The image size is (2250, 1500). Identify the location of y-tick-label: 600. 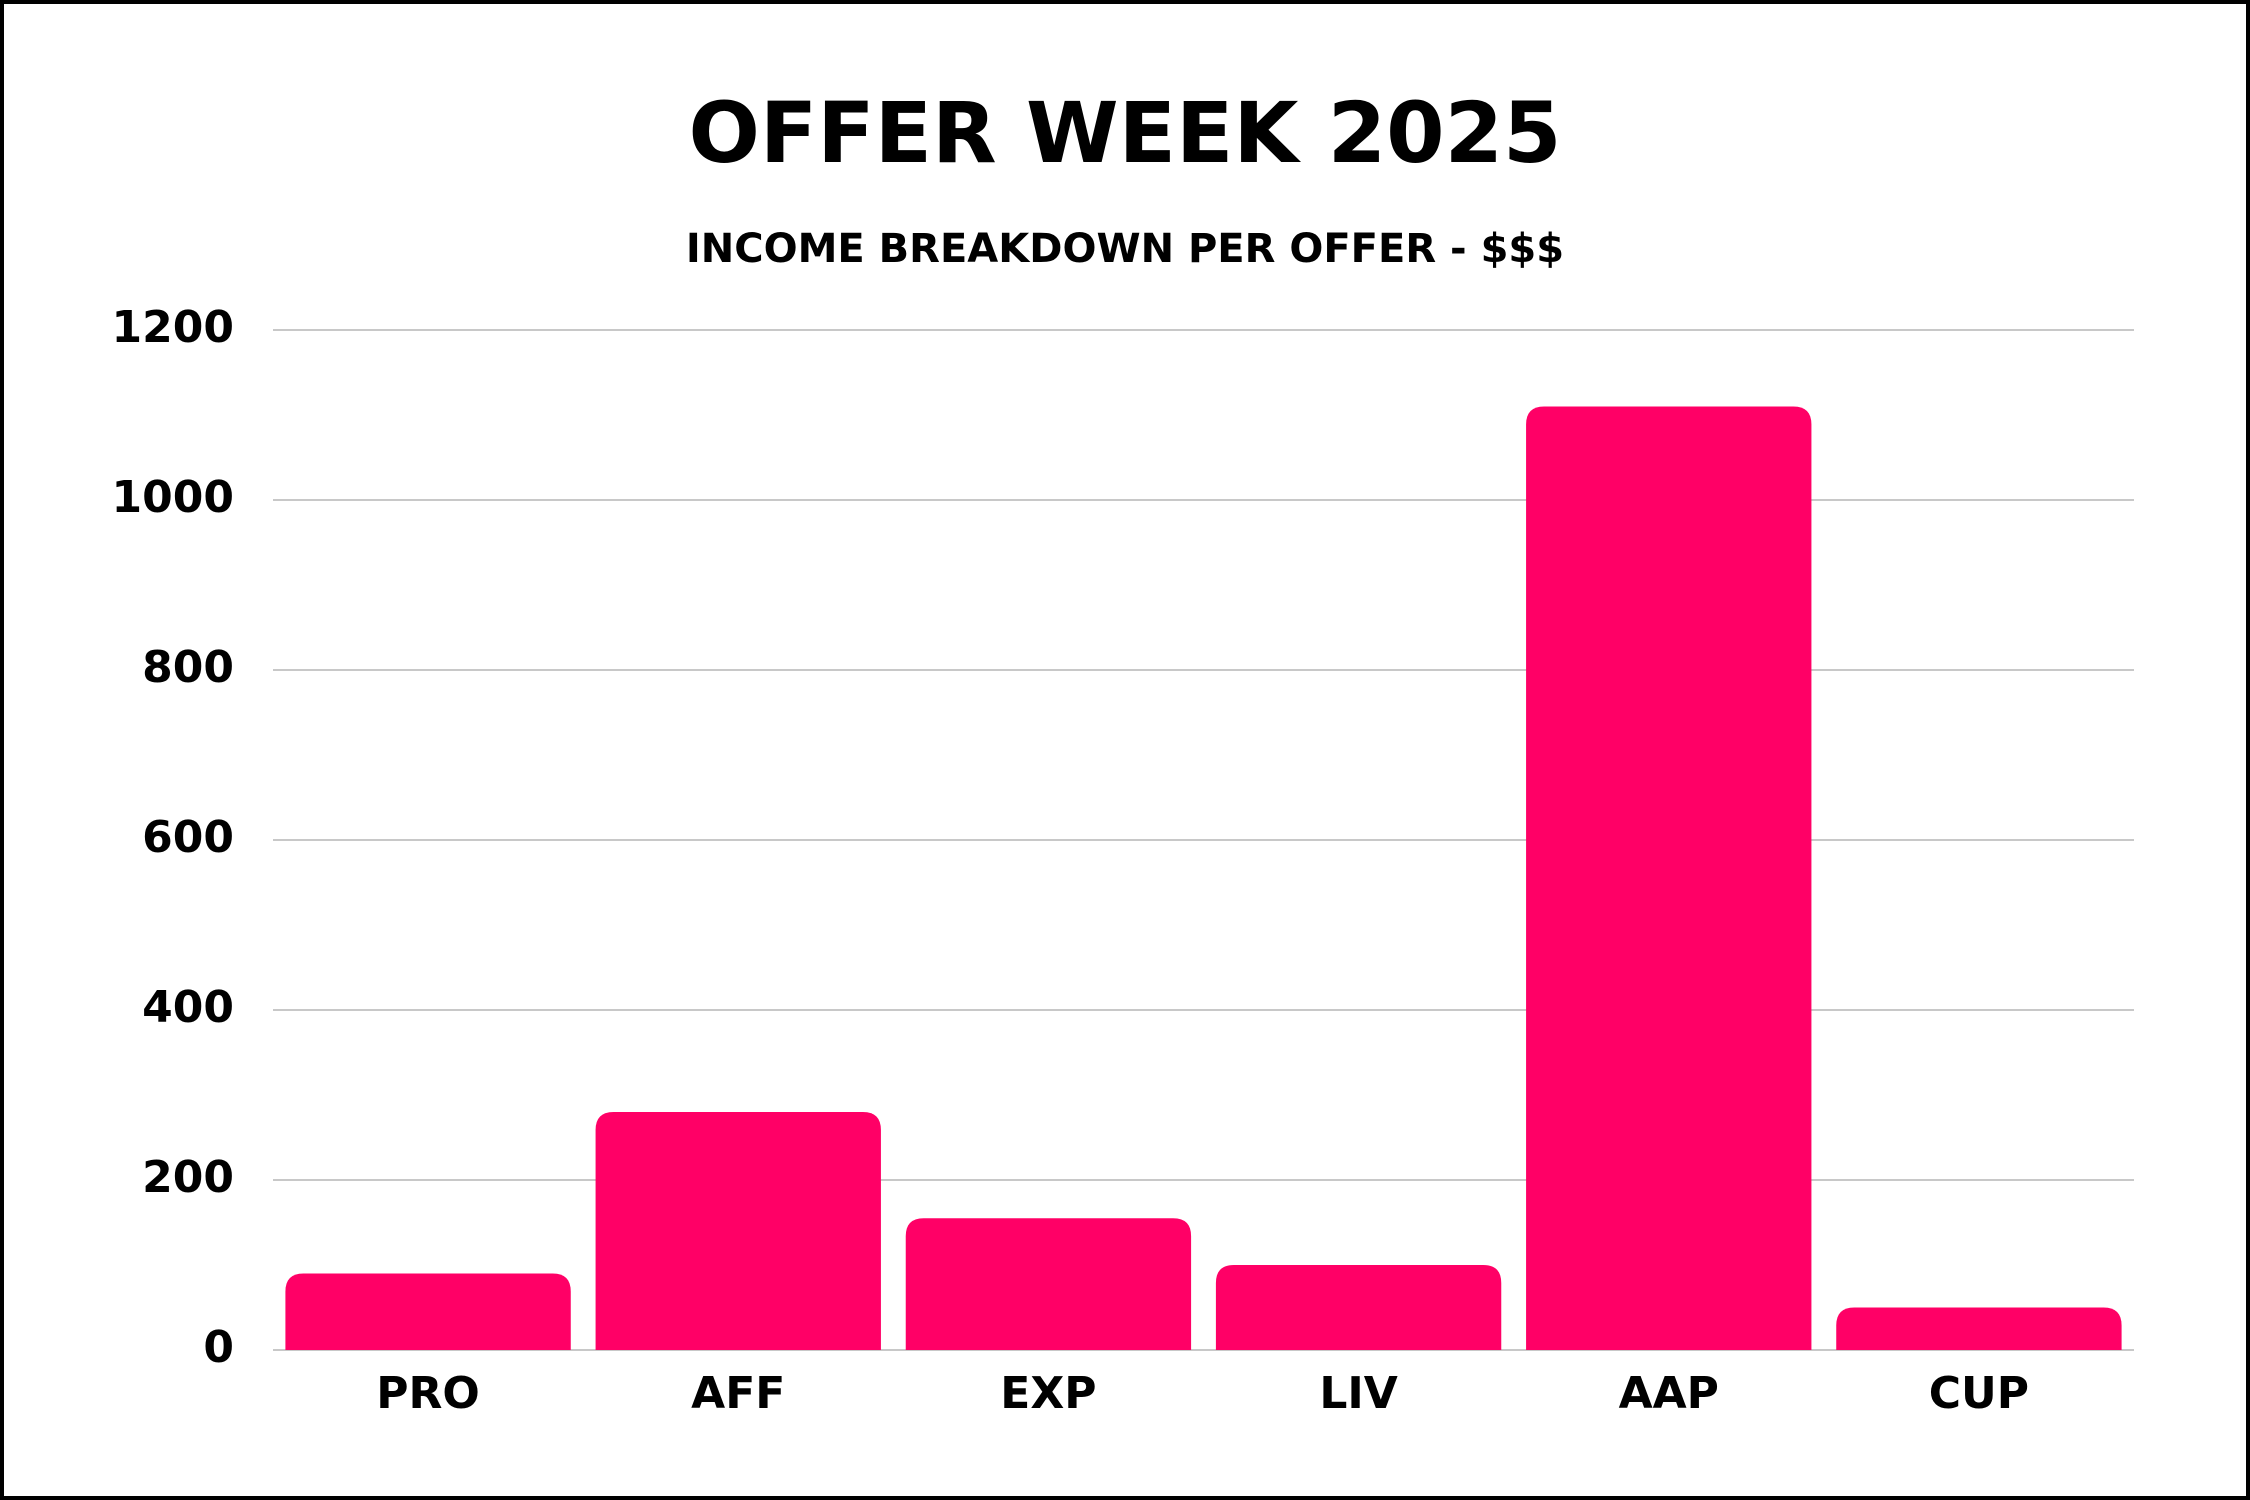
(188, 837).